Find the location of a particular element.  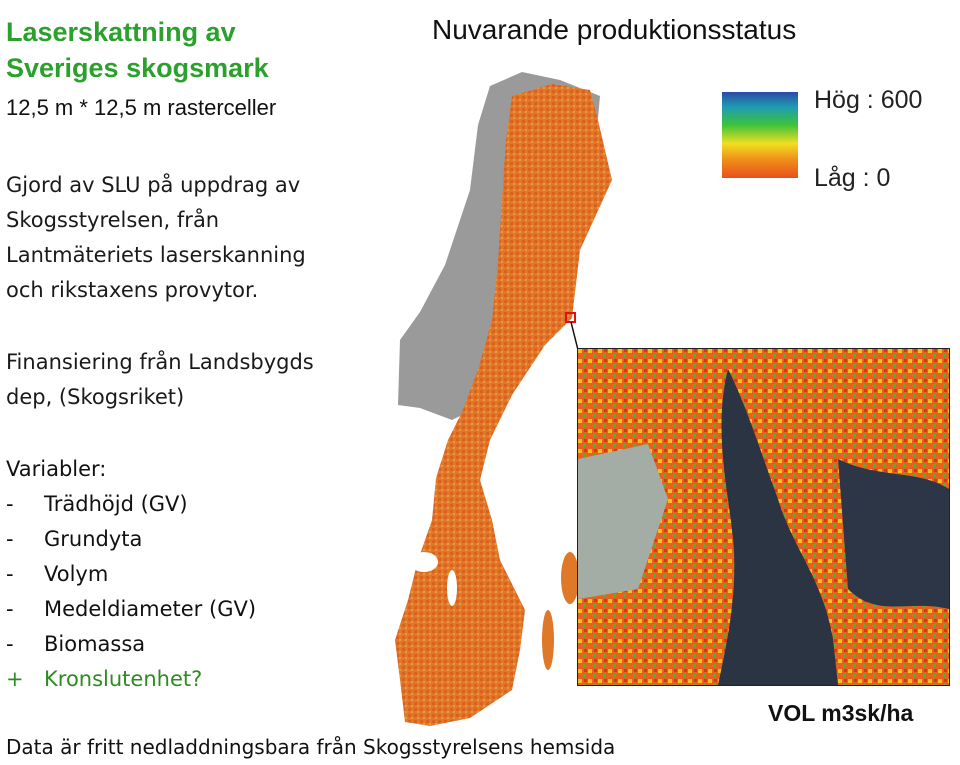

funding-line: Finansiering från Landsbygds is located at coordinates (160, 362).